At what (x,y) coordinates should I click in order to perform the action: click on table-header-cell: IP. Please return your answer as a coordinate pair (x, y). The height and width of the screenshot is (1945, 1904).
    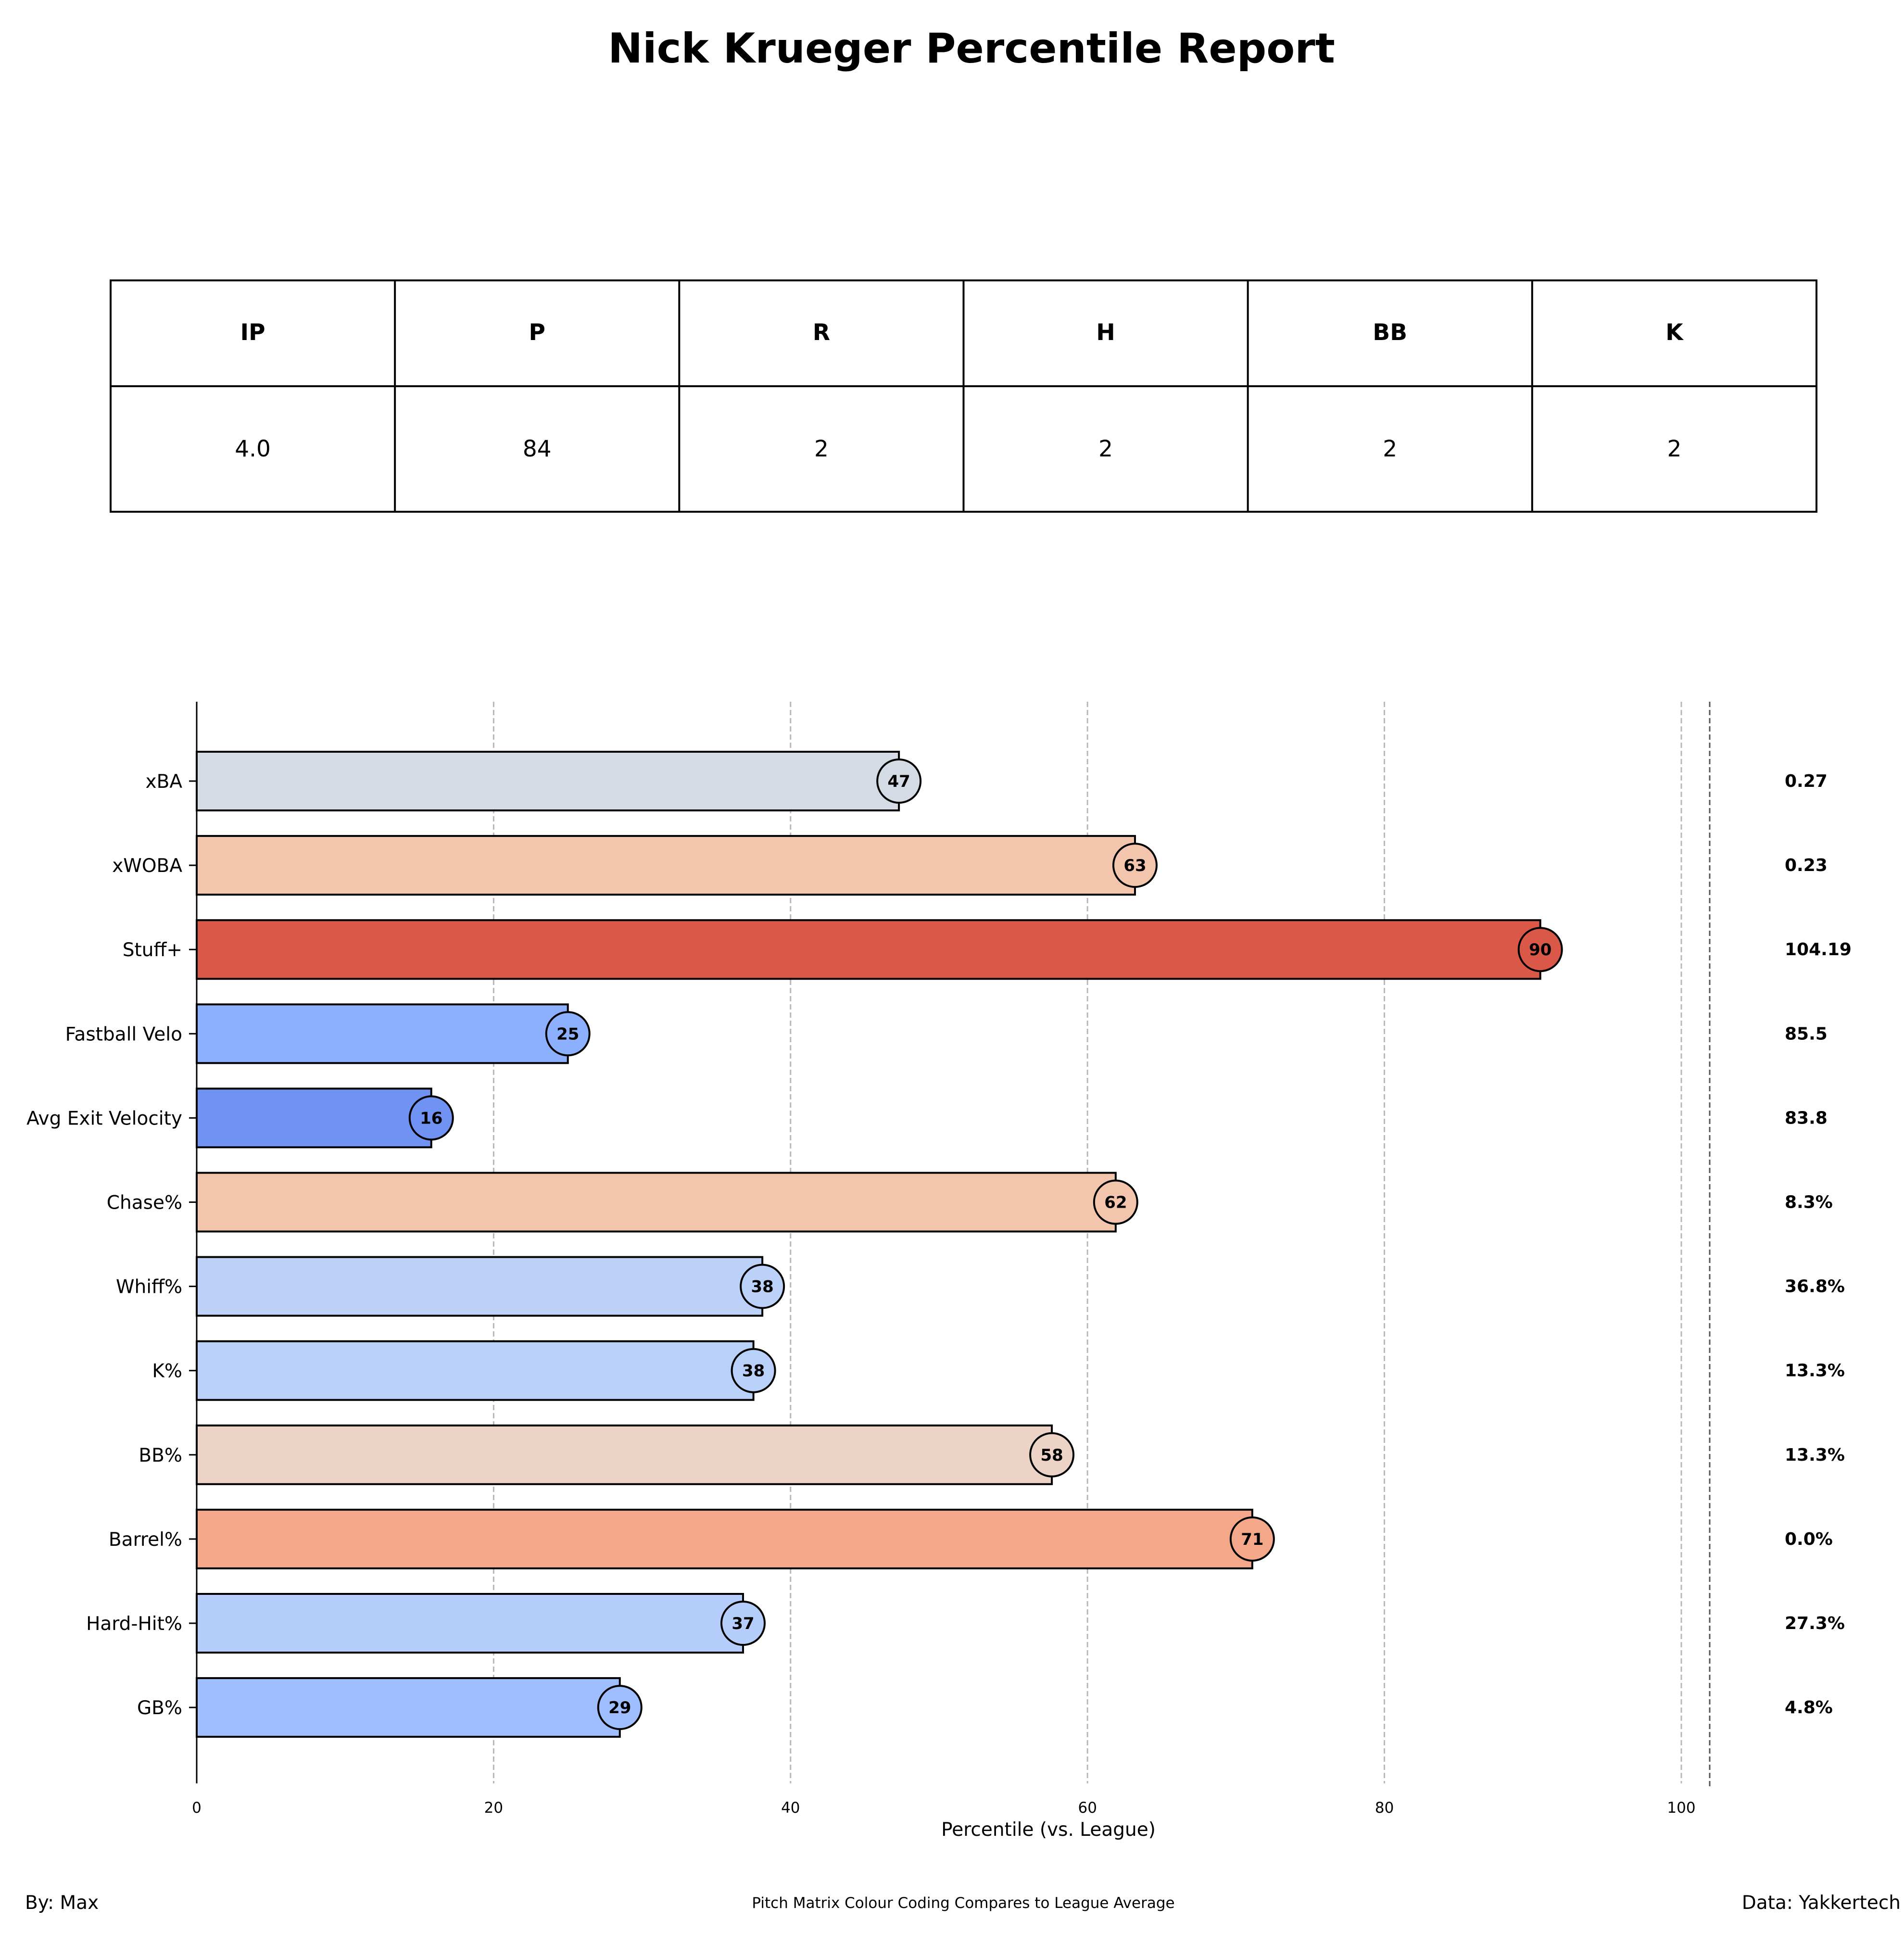
    Looking at the image, I should click on (252, 333).